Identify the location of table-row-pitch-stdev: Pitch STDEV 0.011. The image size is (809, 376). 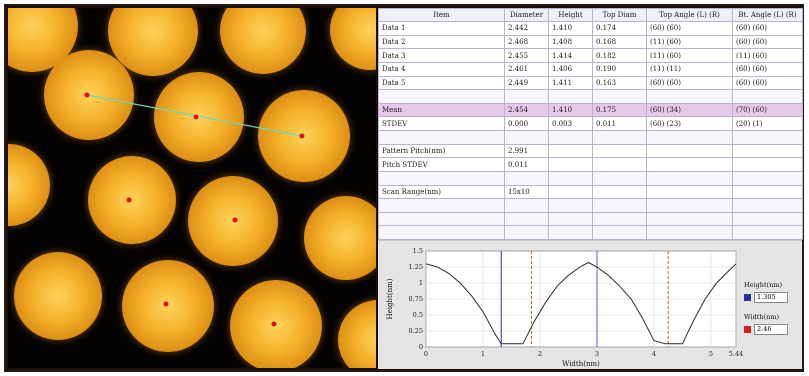
(590, 164).